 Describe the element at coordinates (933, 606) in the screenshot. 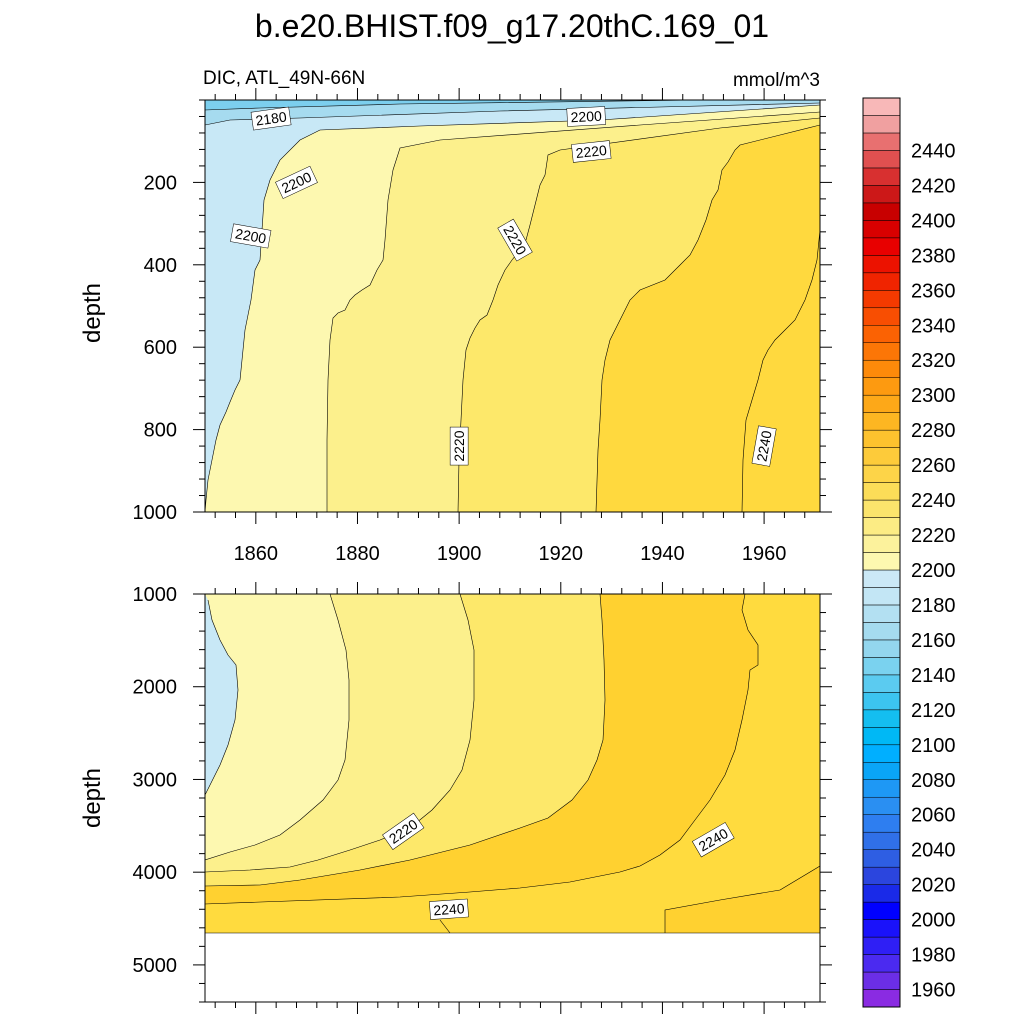

I see `colorbar-tick-label: 2180` at that location.